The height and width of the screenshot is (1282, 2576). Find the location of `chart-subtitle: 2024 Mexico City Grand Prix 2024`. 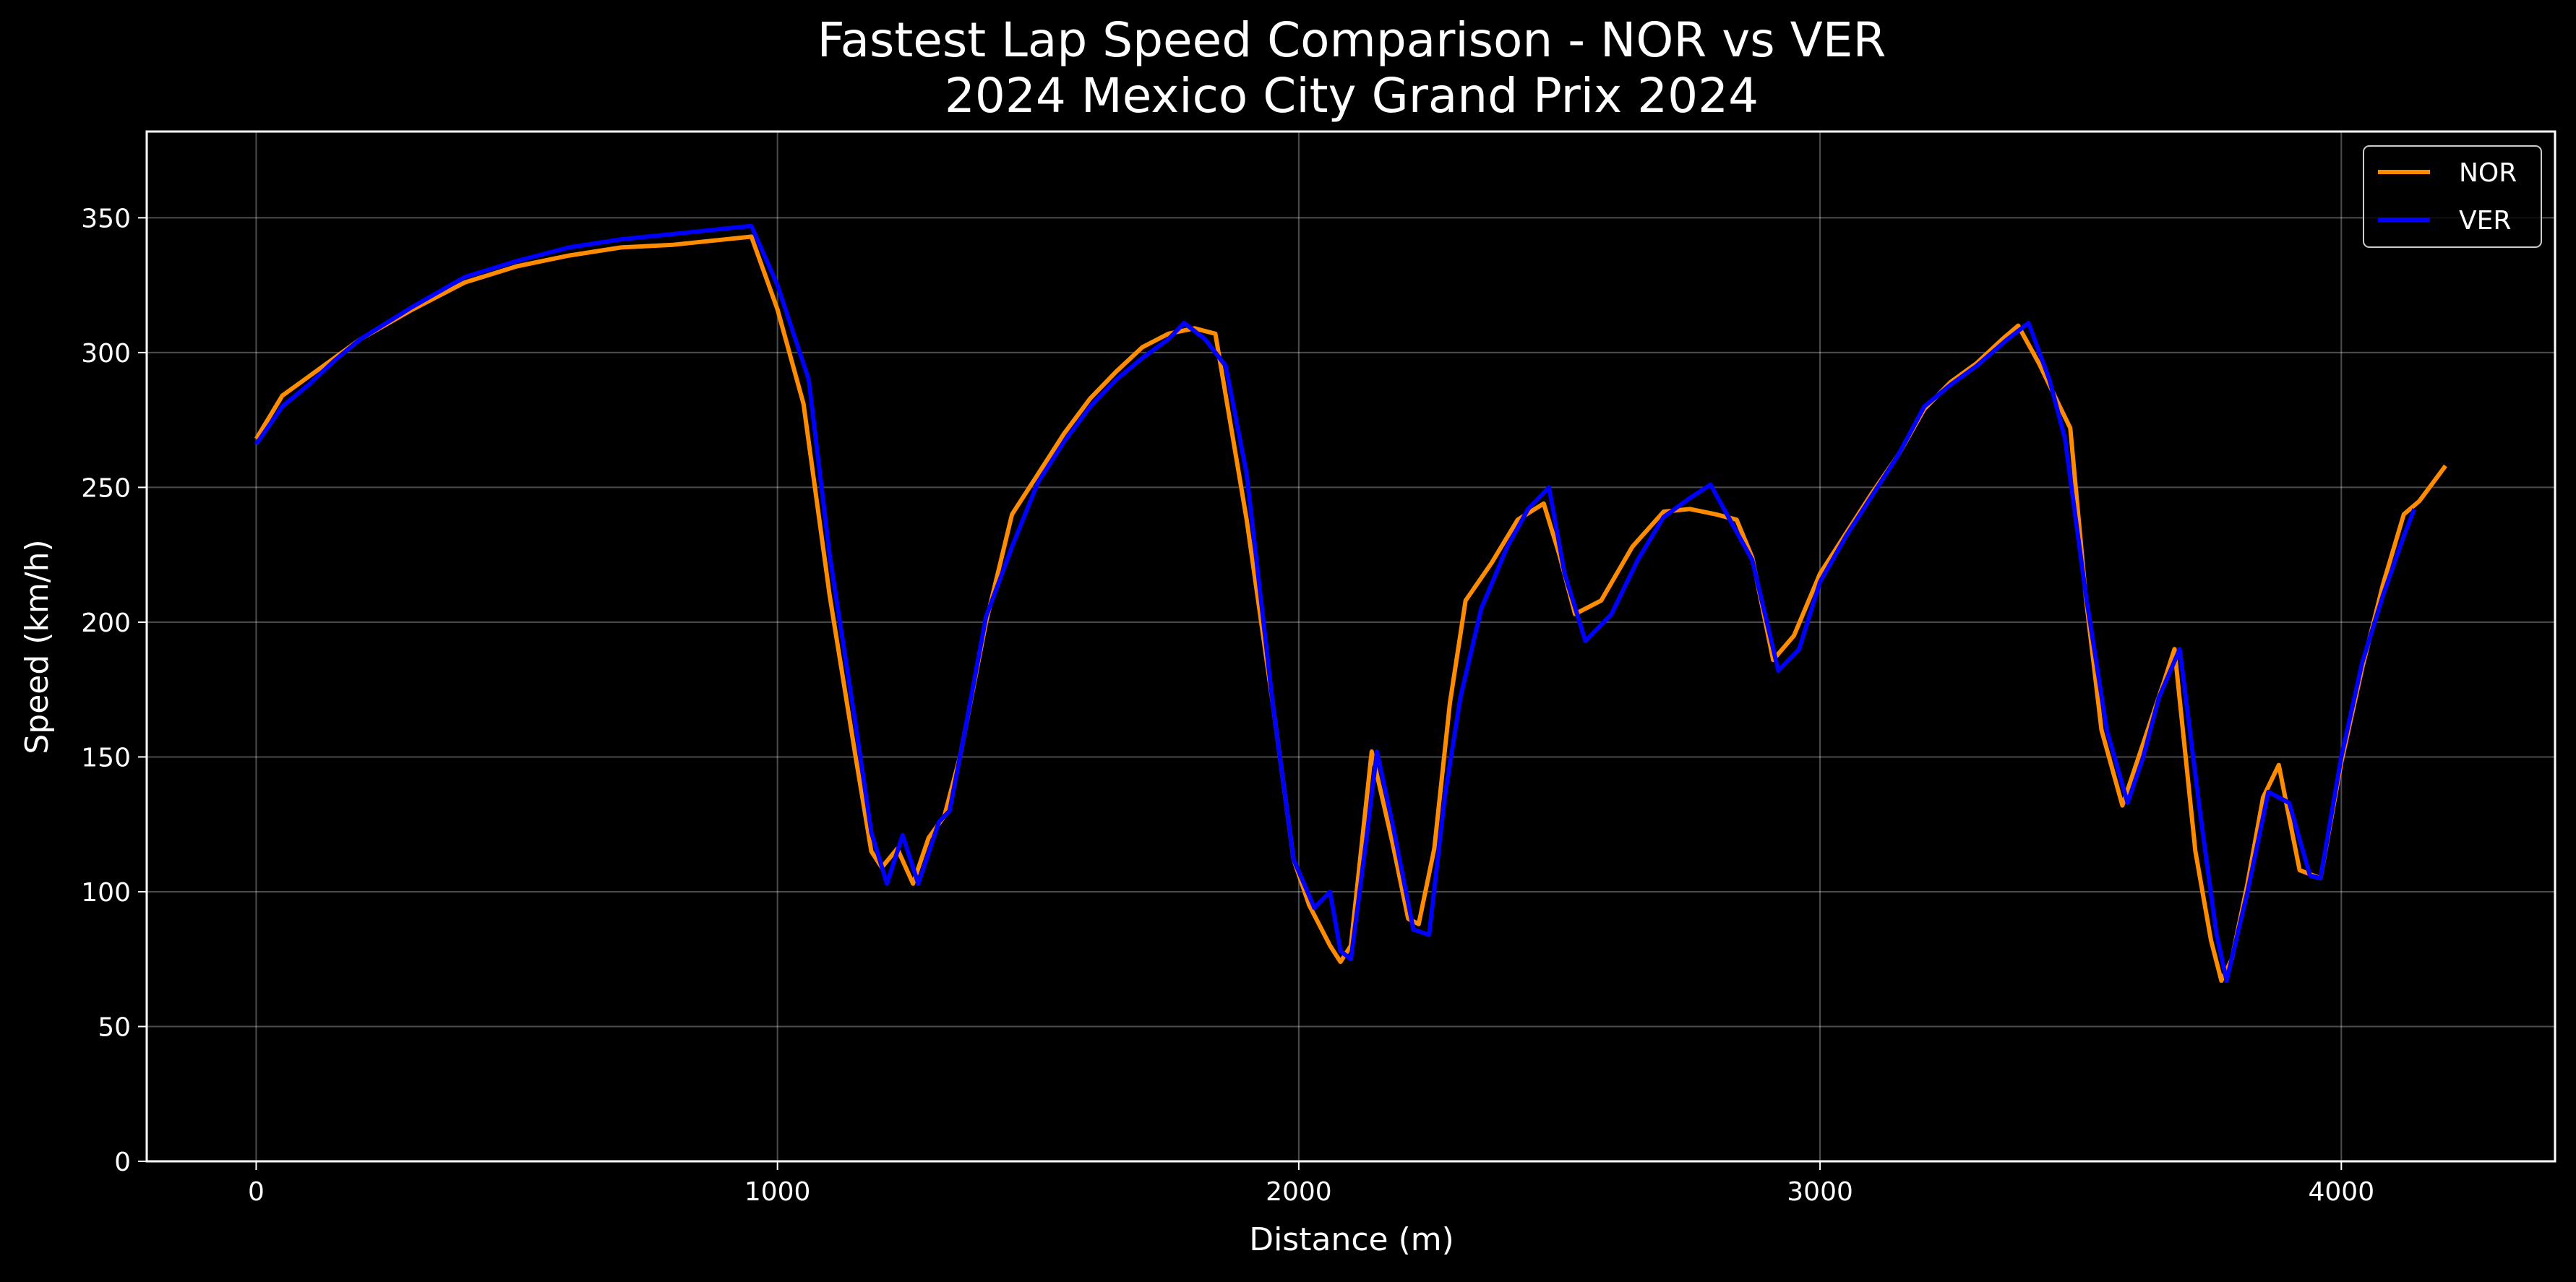

chart-subtitle: 2024 Mexico City Grand Prix 2024 is located at coordinates (1352, 96).